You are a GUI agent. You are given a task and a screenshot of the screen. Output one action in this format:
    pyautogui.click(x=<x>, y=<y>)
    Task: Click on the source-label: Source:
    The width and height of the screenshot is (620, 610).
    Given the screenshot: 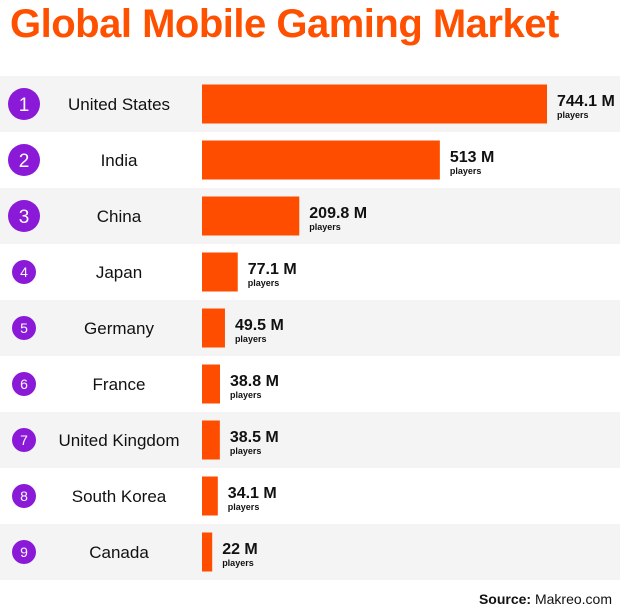 What is the action you would take?
    pyautogui.click(x=505, y=599)
    